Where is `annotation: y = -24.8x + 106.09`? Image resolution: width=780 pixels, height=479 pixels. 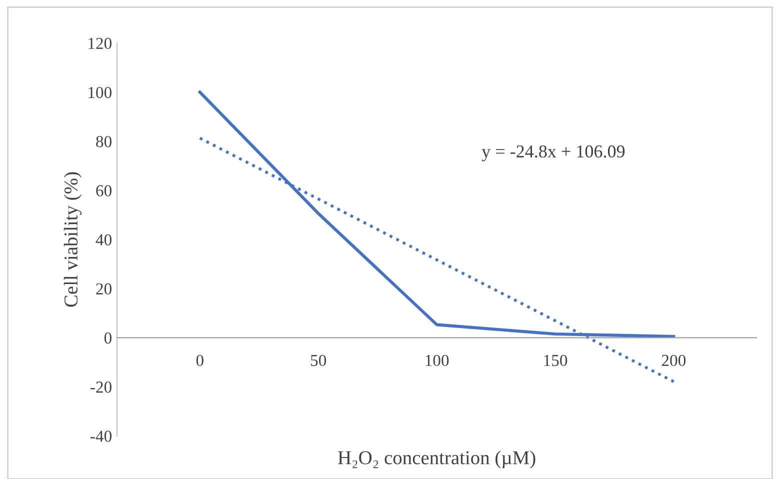
annotation: y = -24.8x + 106.09 is located at coordinates (553, 153).